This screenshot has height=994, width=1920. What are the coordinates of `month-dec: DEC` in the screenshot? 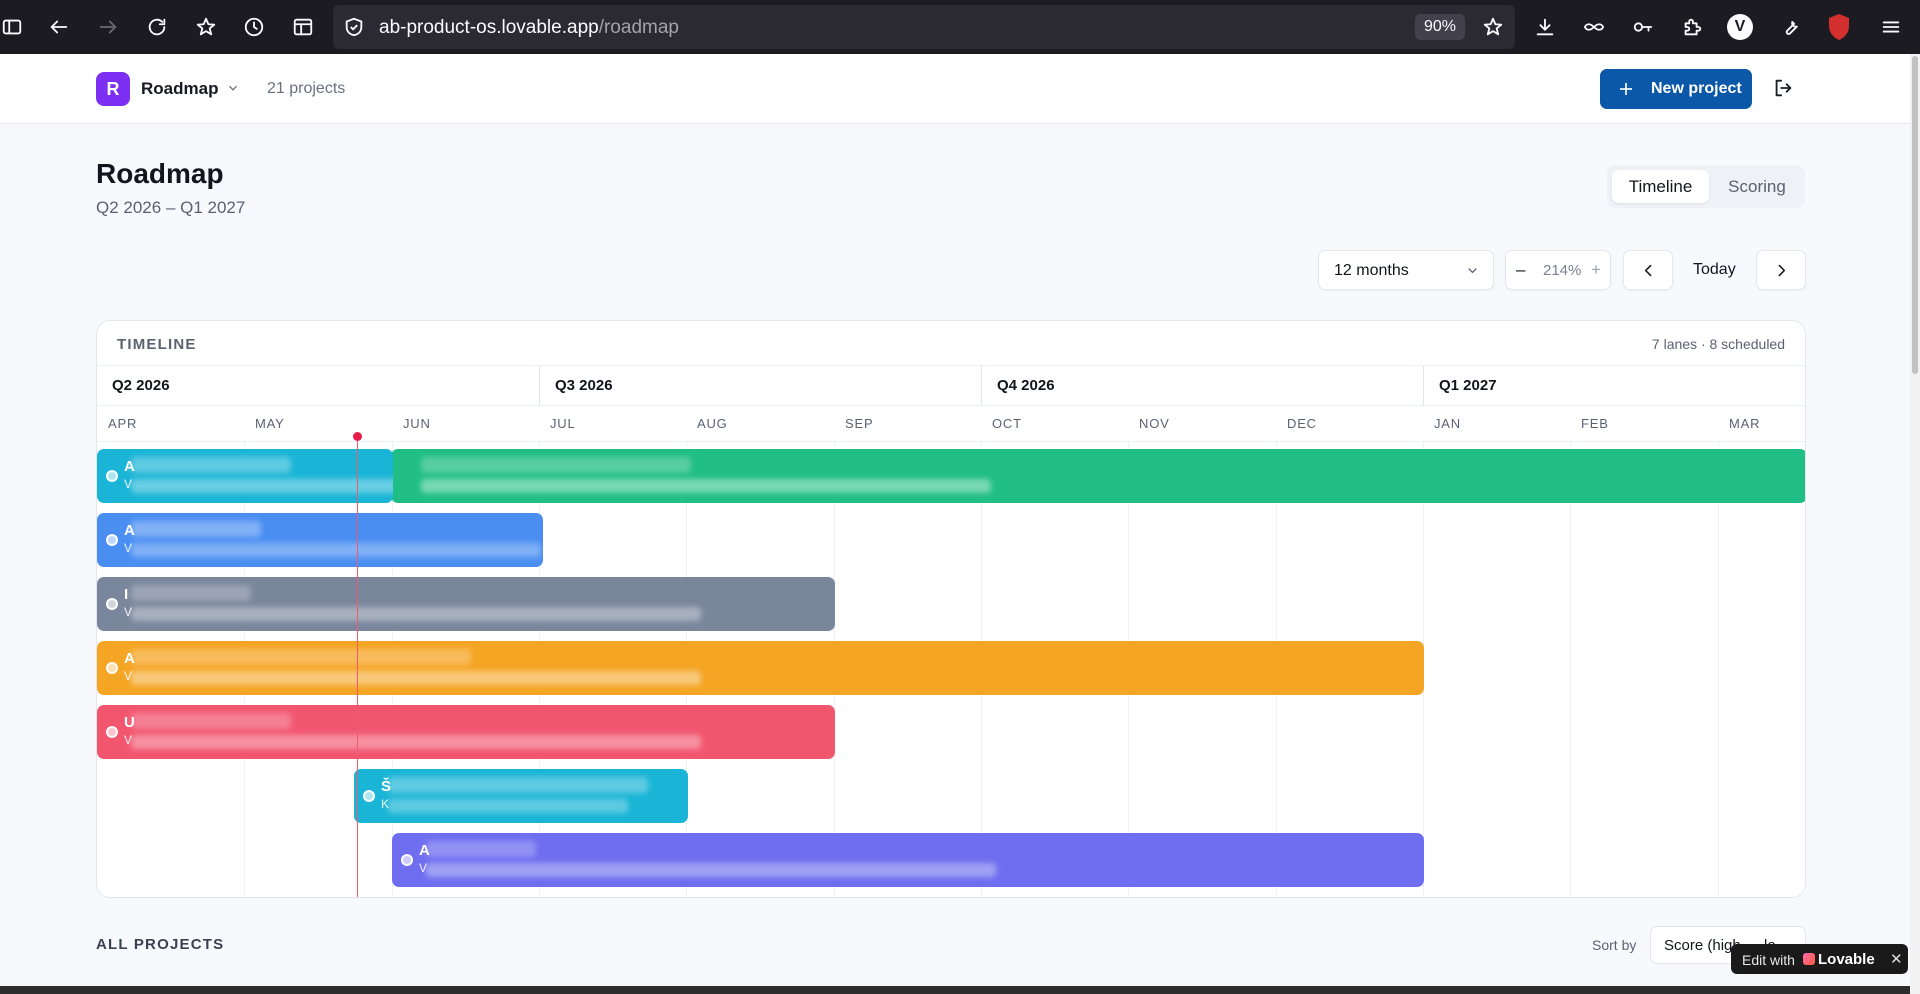 It's located at (1302, 423).